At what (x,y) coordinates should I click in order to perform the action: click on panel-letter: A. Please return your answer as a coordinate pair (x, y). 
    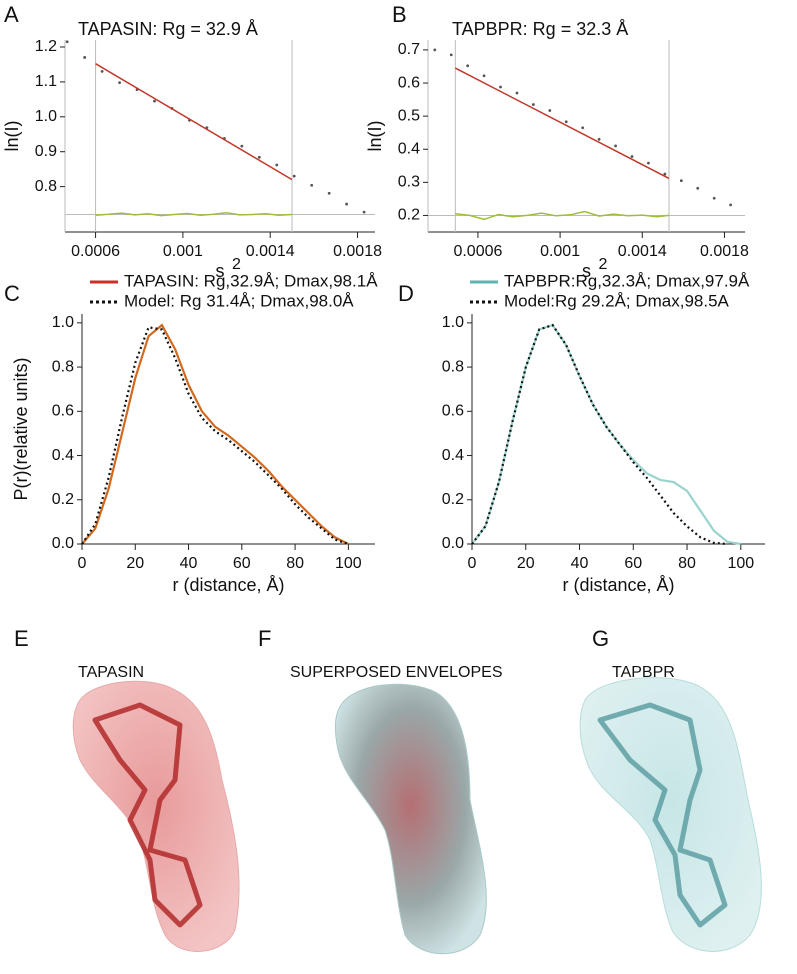
    Looking at the image, I should click on (11, 14).